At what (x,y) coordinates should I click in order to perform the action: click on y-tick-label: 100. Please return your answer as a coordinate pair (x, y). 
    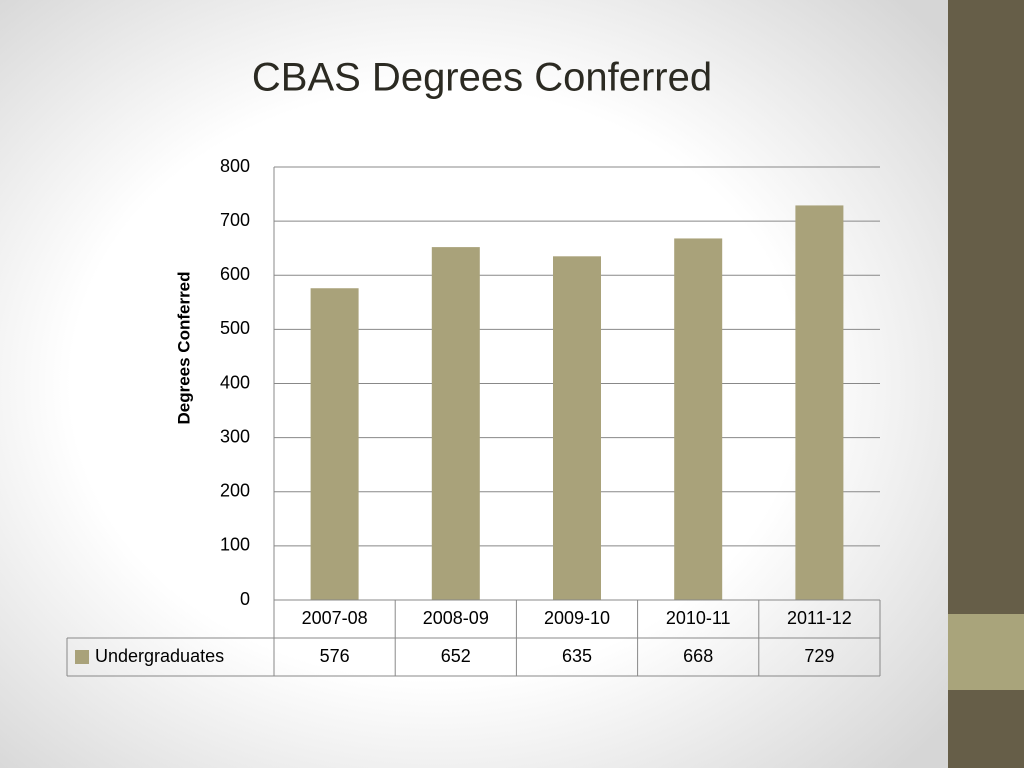
    Looking at the image, I should click on (235, 545).